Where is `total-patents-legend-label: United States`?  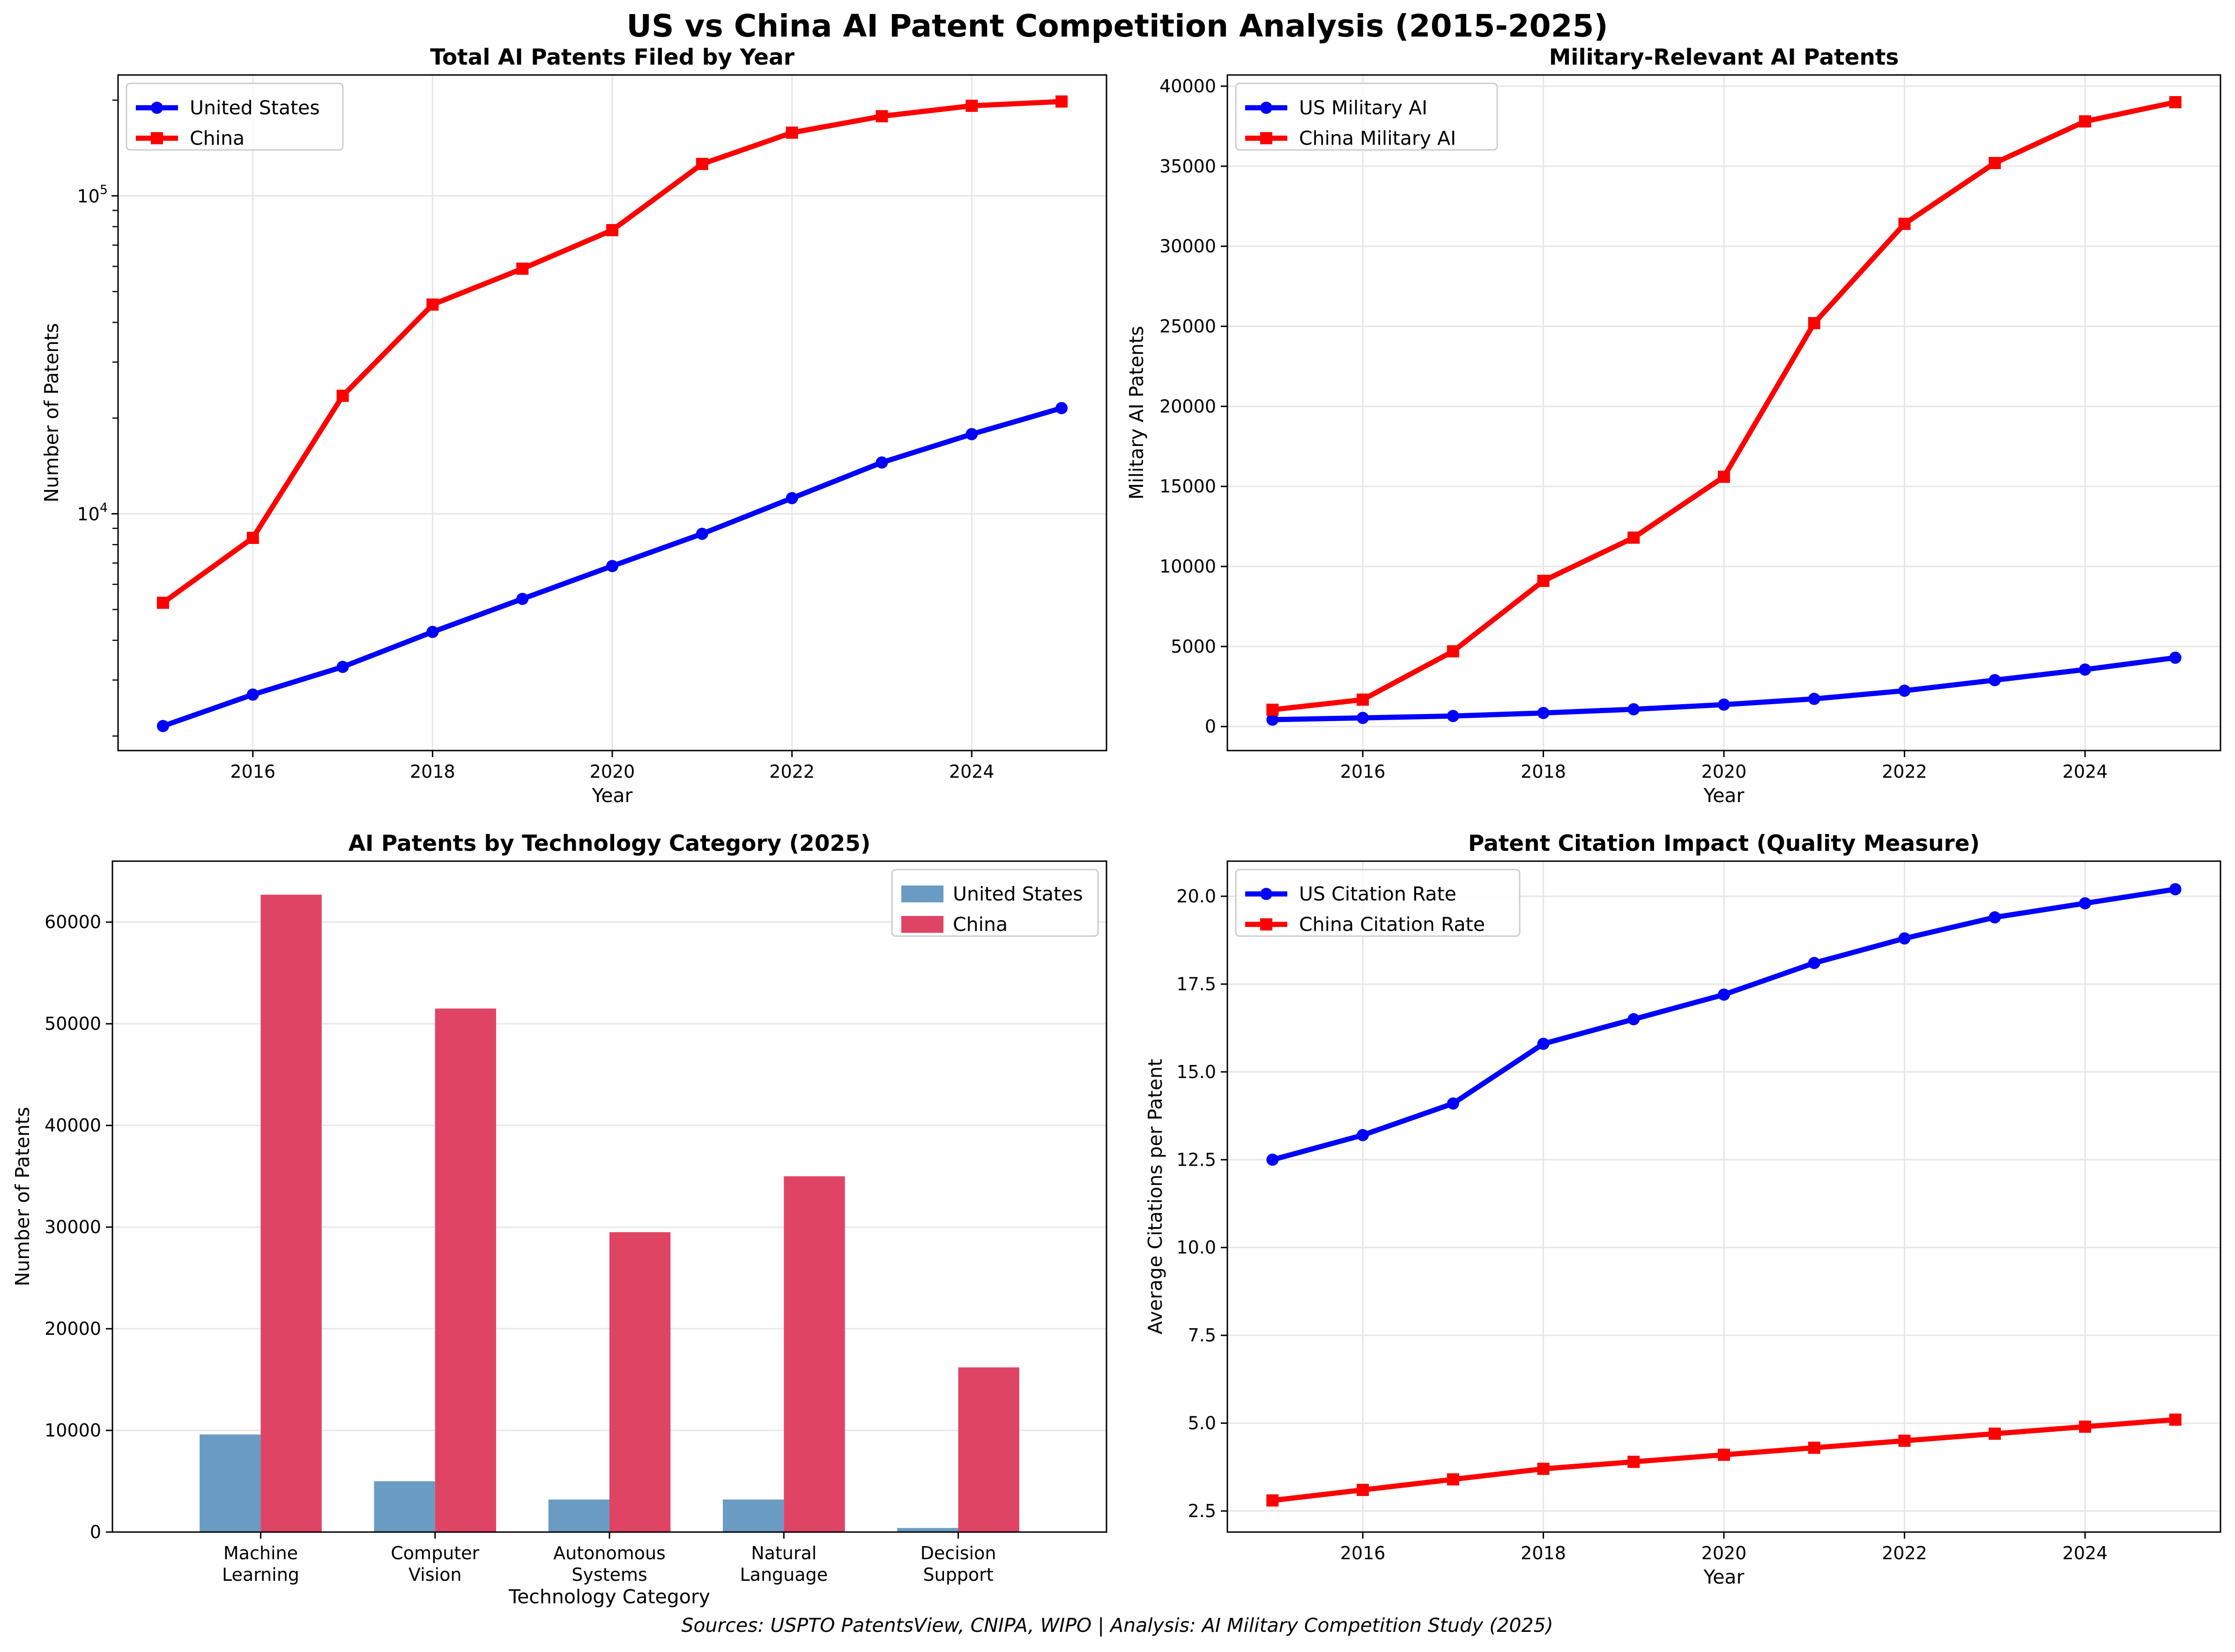 total-patents-legend-label: United States is located at coordinates (255, 108).